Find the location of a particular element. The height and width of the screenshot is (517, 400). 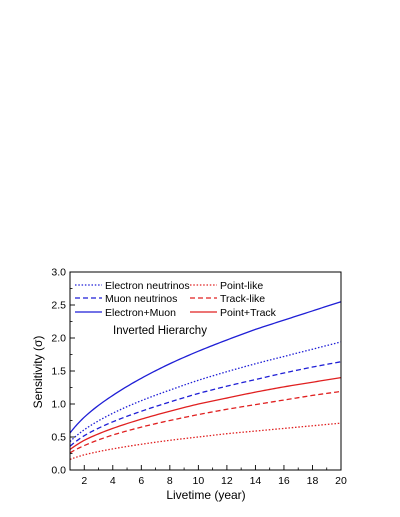

chart-annotation: Inverted Hierarchy is located at coordinates (160, 331).